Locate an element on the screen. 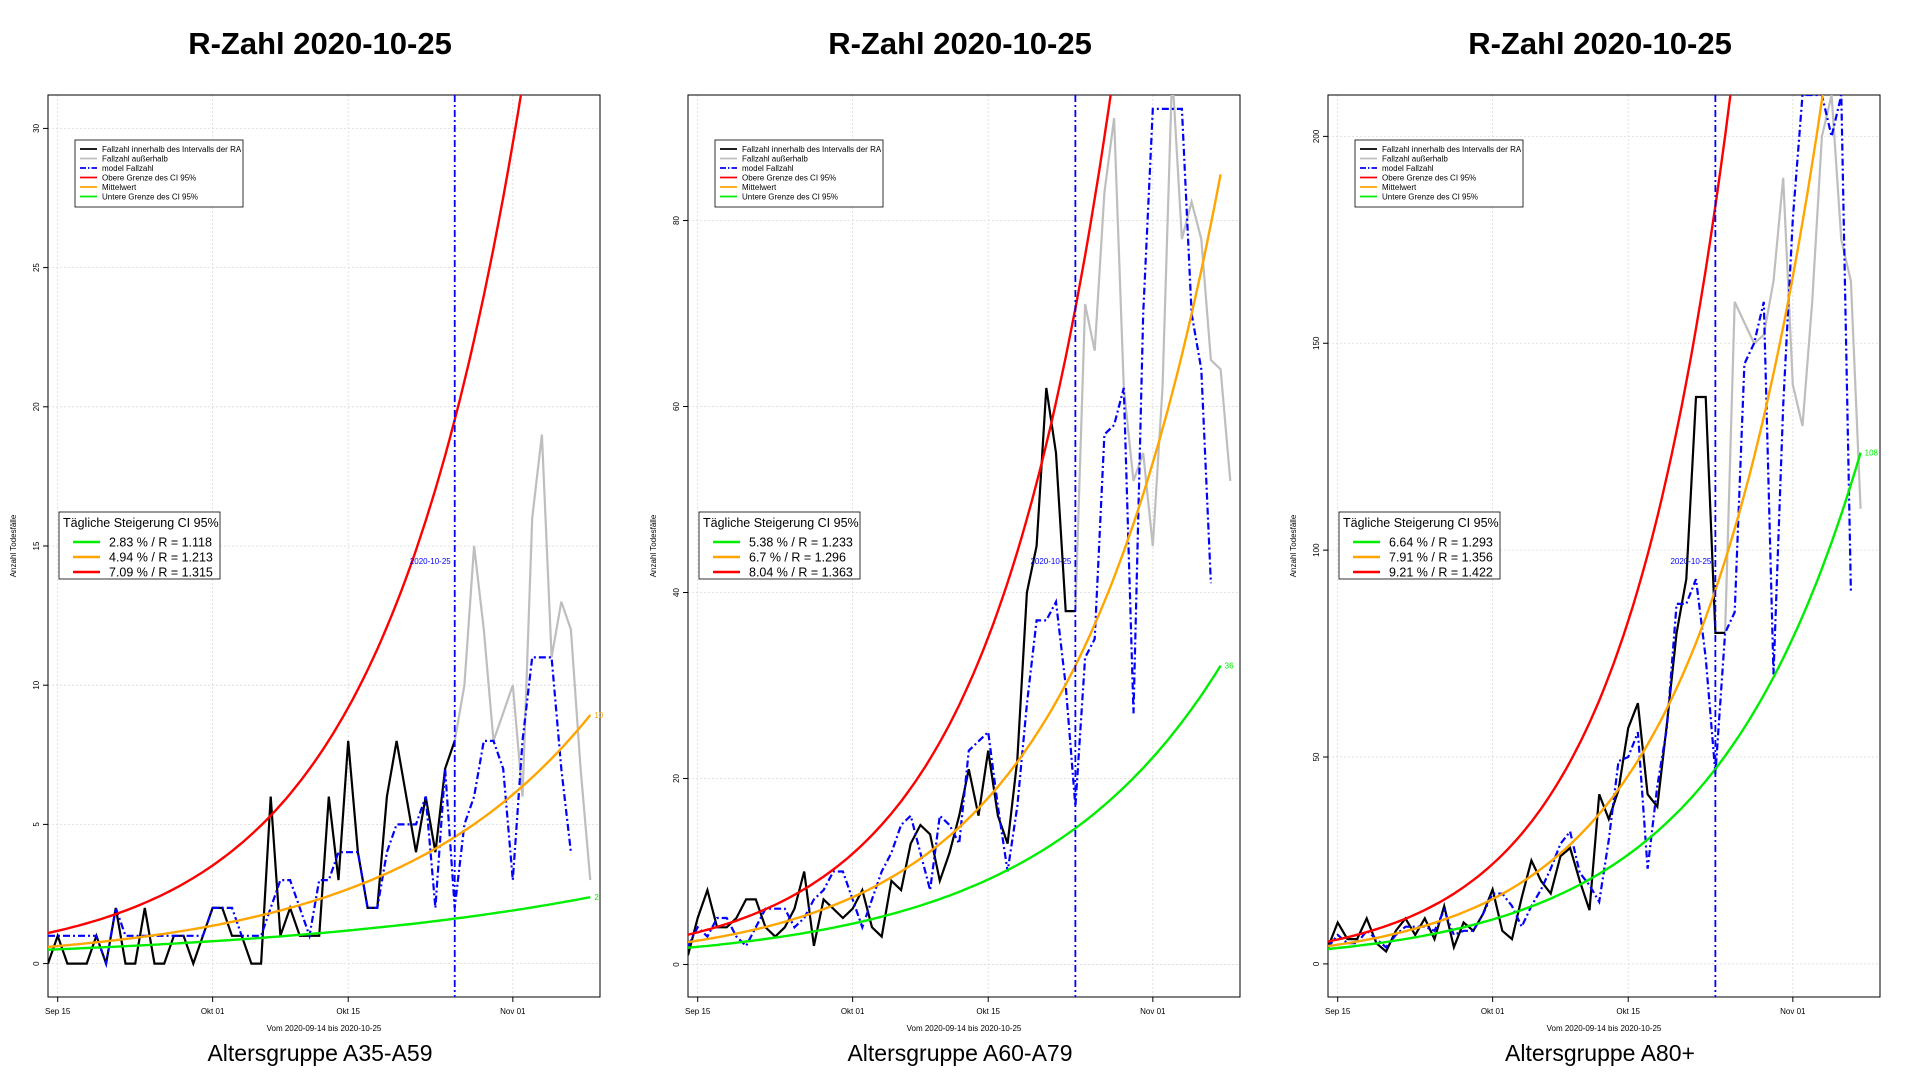  y-tick-label: 100 is located at coordinates (1316, 550).